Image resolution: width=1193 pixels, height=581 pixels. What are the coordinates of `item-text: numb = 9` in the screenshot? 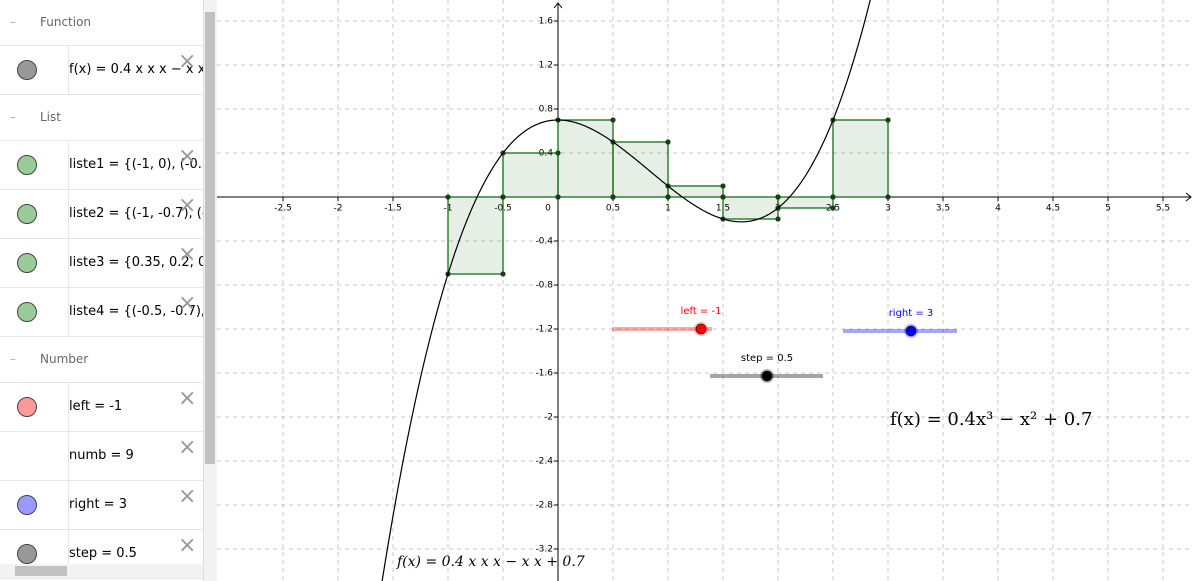 It's located at (135, 456).